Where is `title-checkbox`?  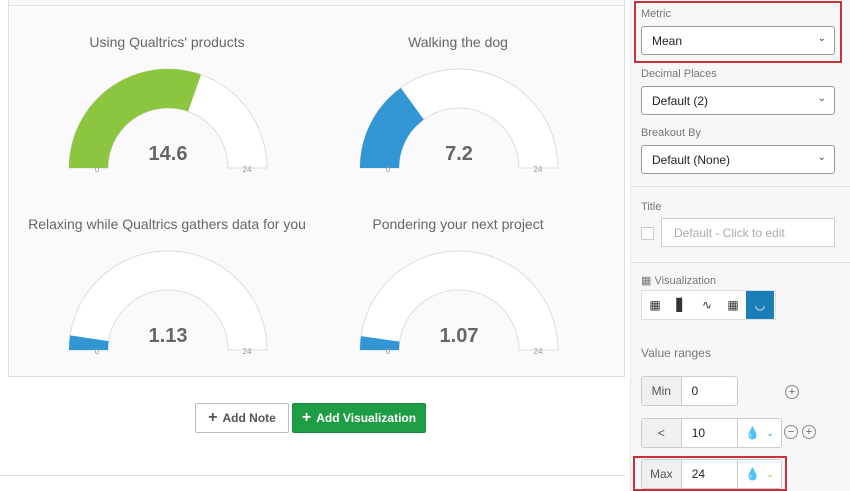 title-checkbox is located at coordinates (647, 233).